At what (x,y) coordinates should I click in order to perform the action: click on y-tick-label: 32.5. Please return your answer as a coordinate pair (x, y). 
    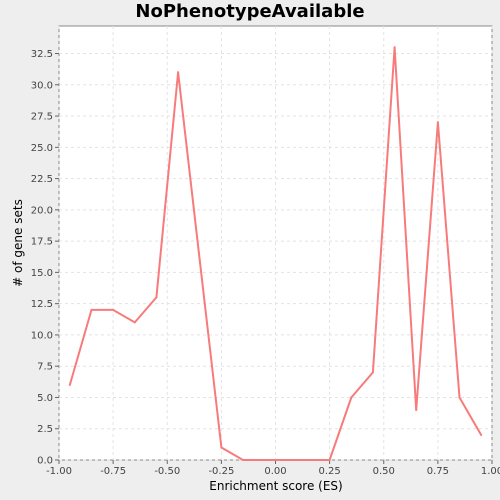
    Looking at the image, I should click on (42, 54).